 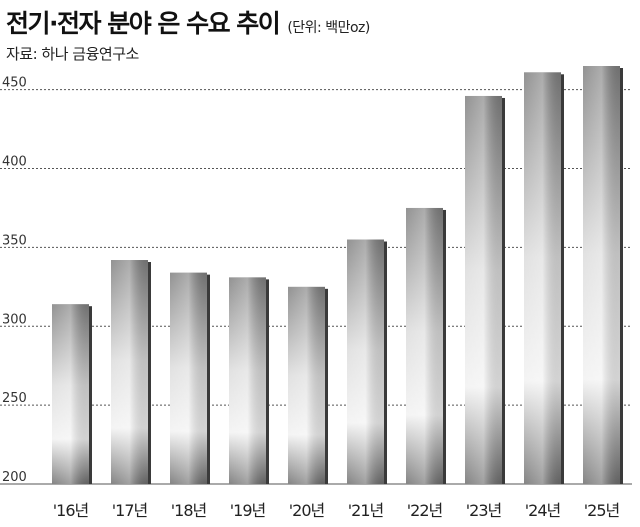 I want to click on chart-header: 전기·전자 분야 은 수요 추이 (단위: 백만oz) 자료: 하나 금융연구소, so click(x=320, y=34).